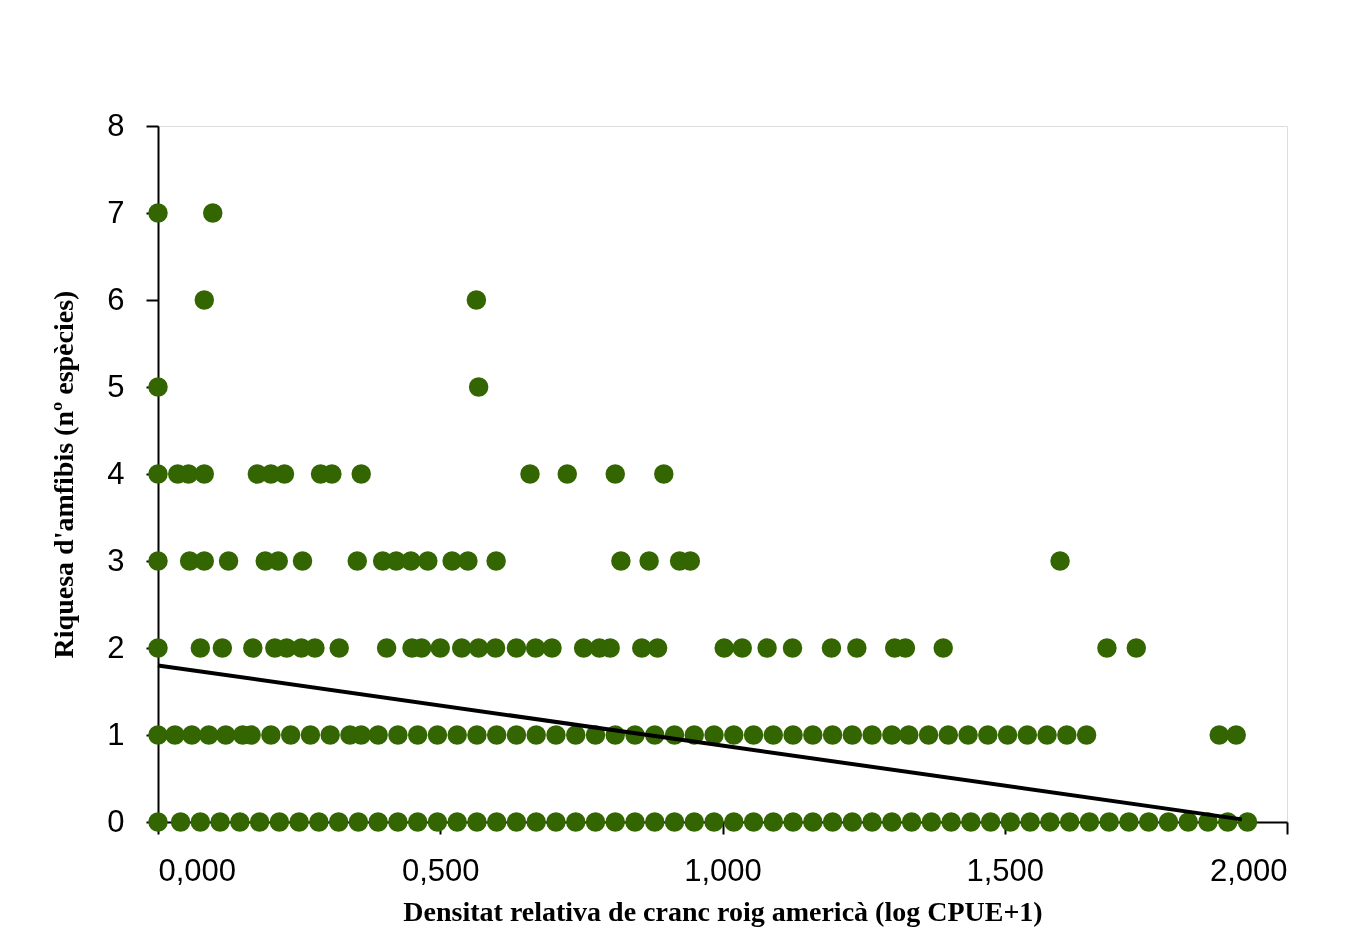 The image size is (1358, 951). I want to click on y-tick-label: 0, so click(116, 821).